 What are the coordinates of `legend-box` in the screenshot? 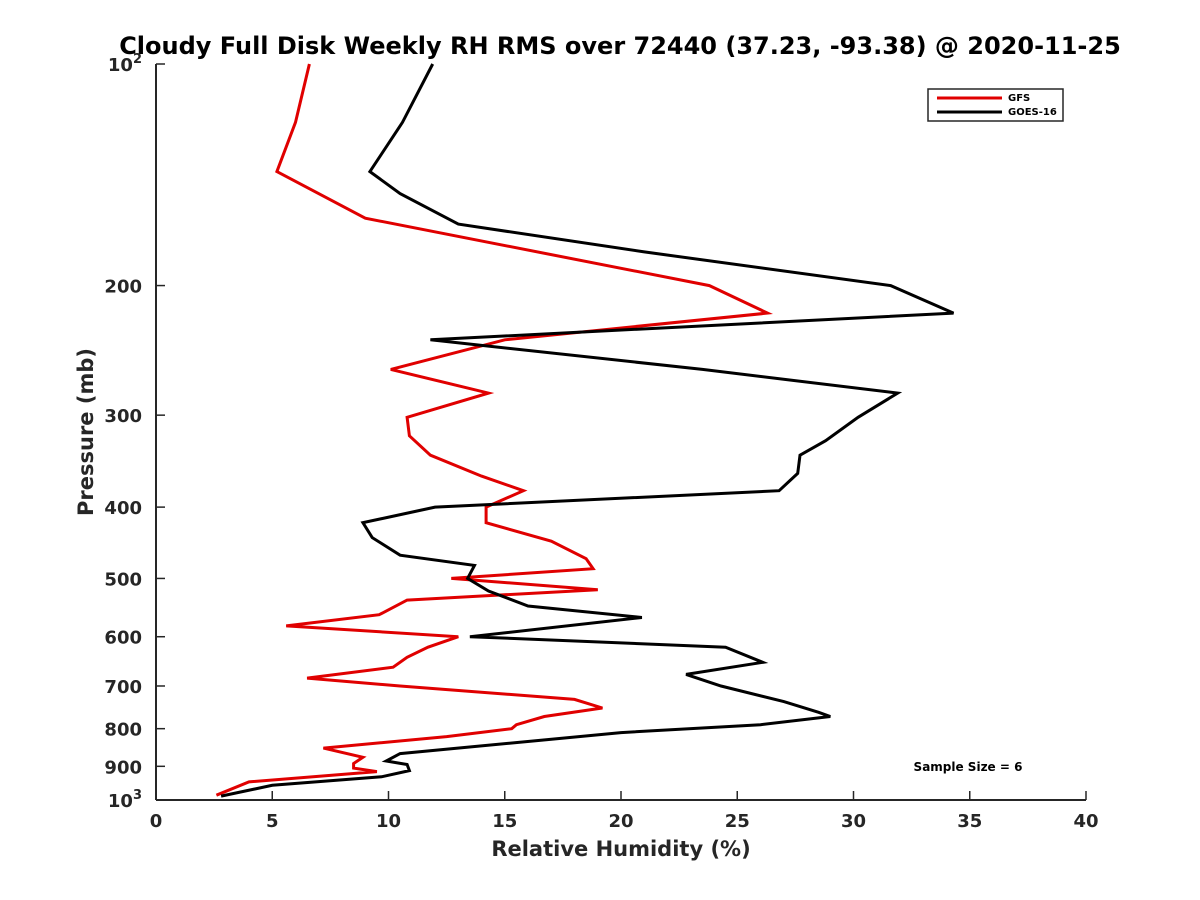 It's located at (995, 105).